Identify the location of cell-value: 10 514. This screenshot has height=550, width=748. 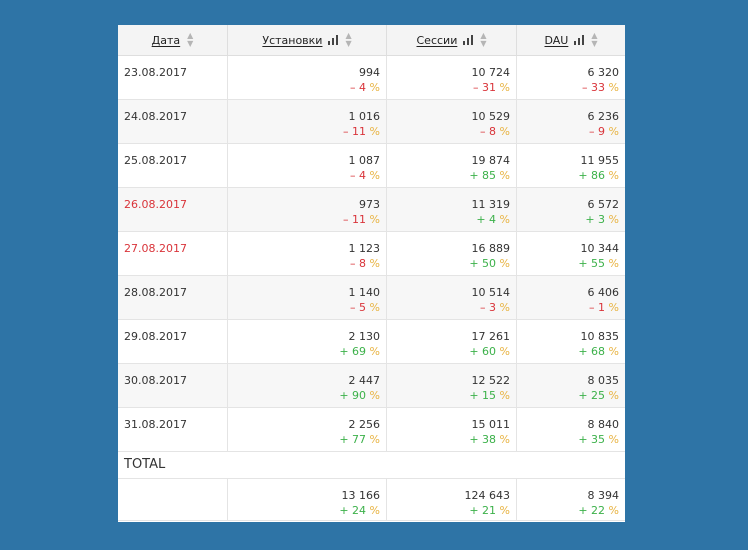
(491, 292).